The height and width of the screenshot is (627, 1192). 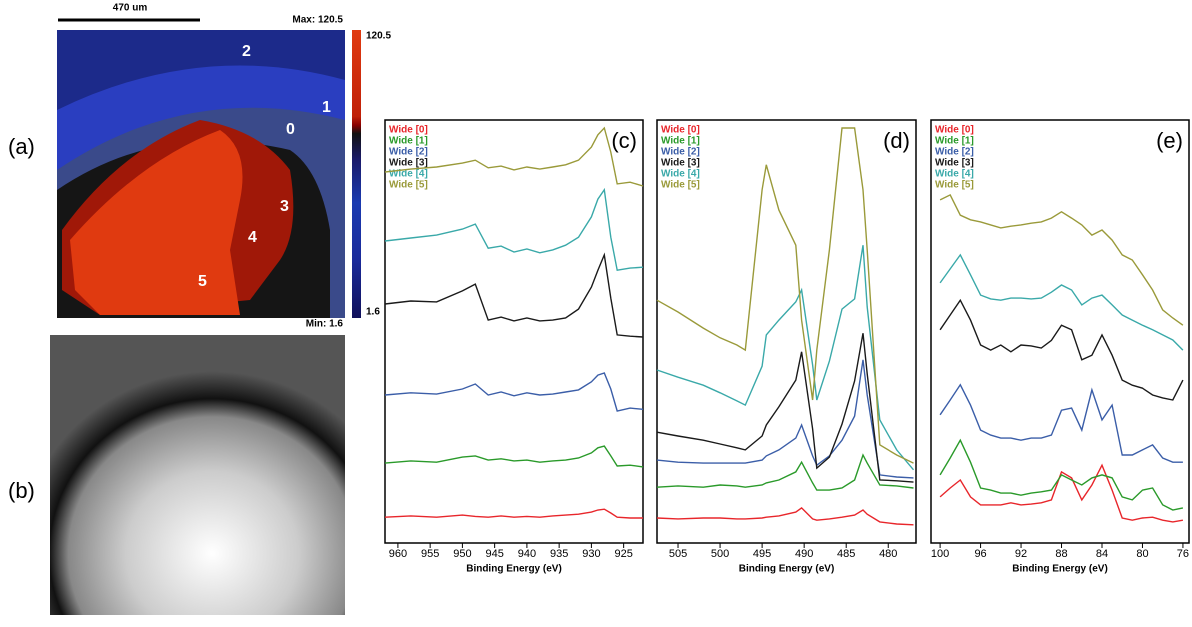 What do you see at coordinates (1061, 554) in the screenshot?
I see `x-tick-label: 88` at bounding box center [1061, 554].